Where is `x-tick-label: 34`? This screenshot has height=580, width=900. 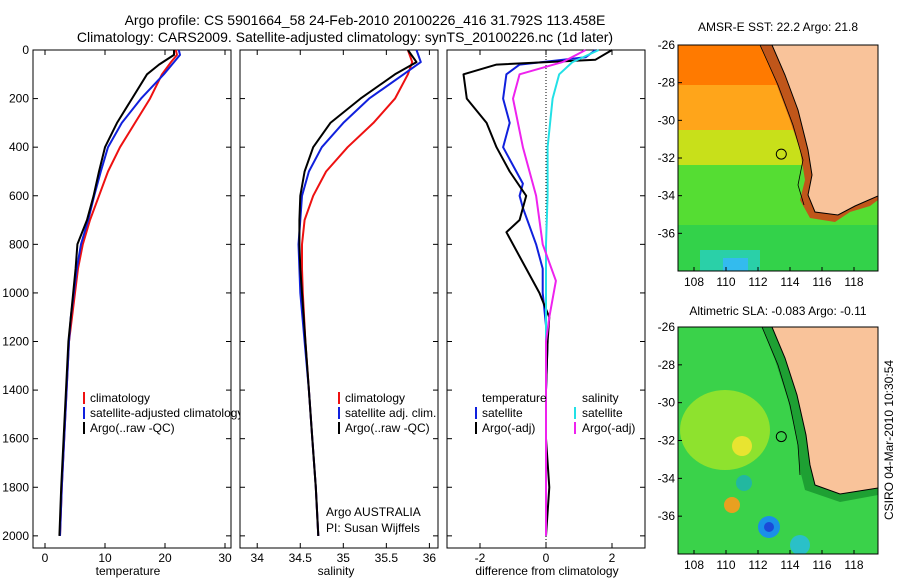 x-tick-label: 34 is located at coordinates (258, 558).